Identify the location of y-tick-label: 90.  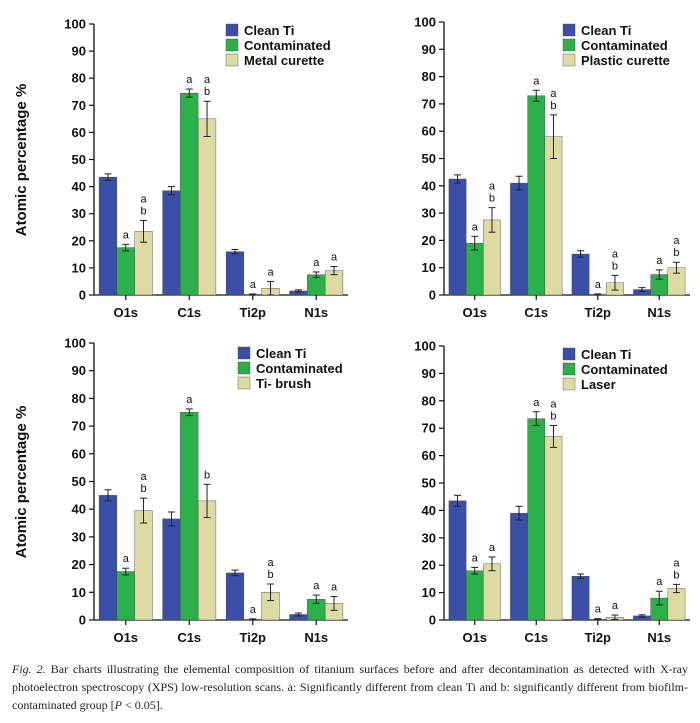
(429, 49).